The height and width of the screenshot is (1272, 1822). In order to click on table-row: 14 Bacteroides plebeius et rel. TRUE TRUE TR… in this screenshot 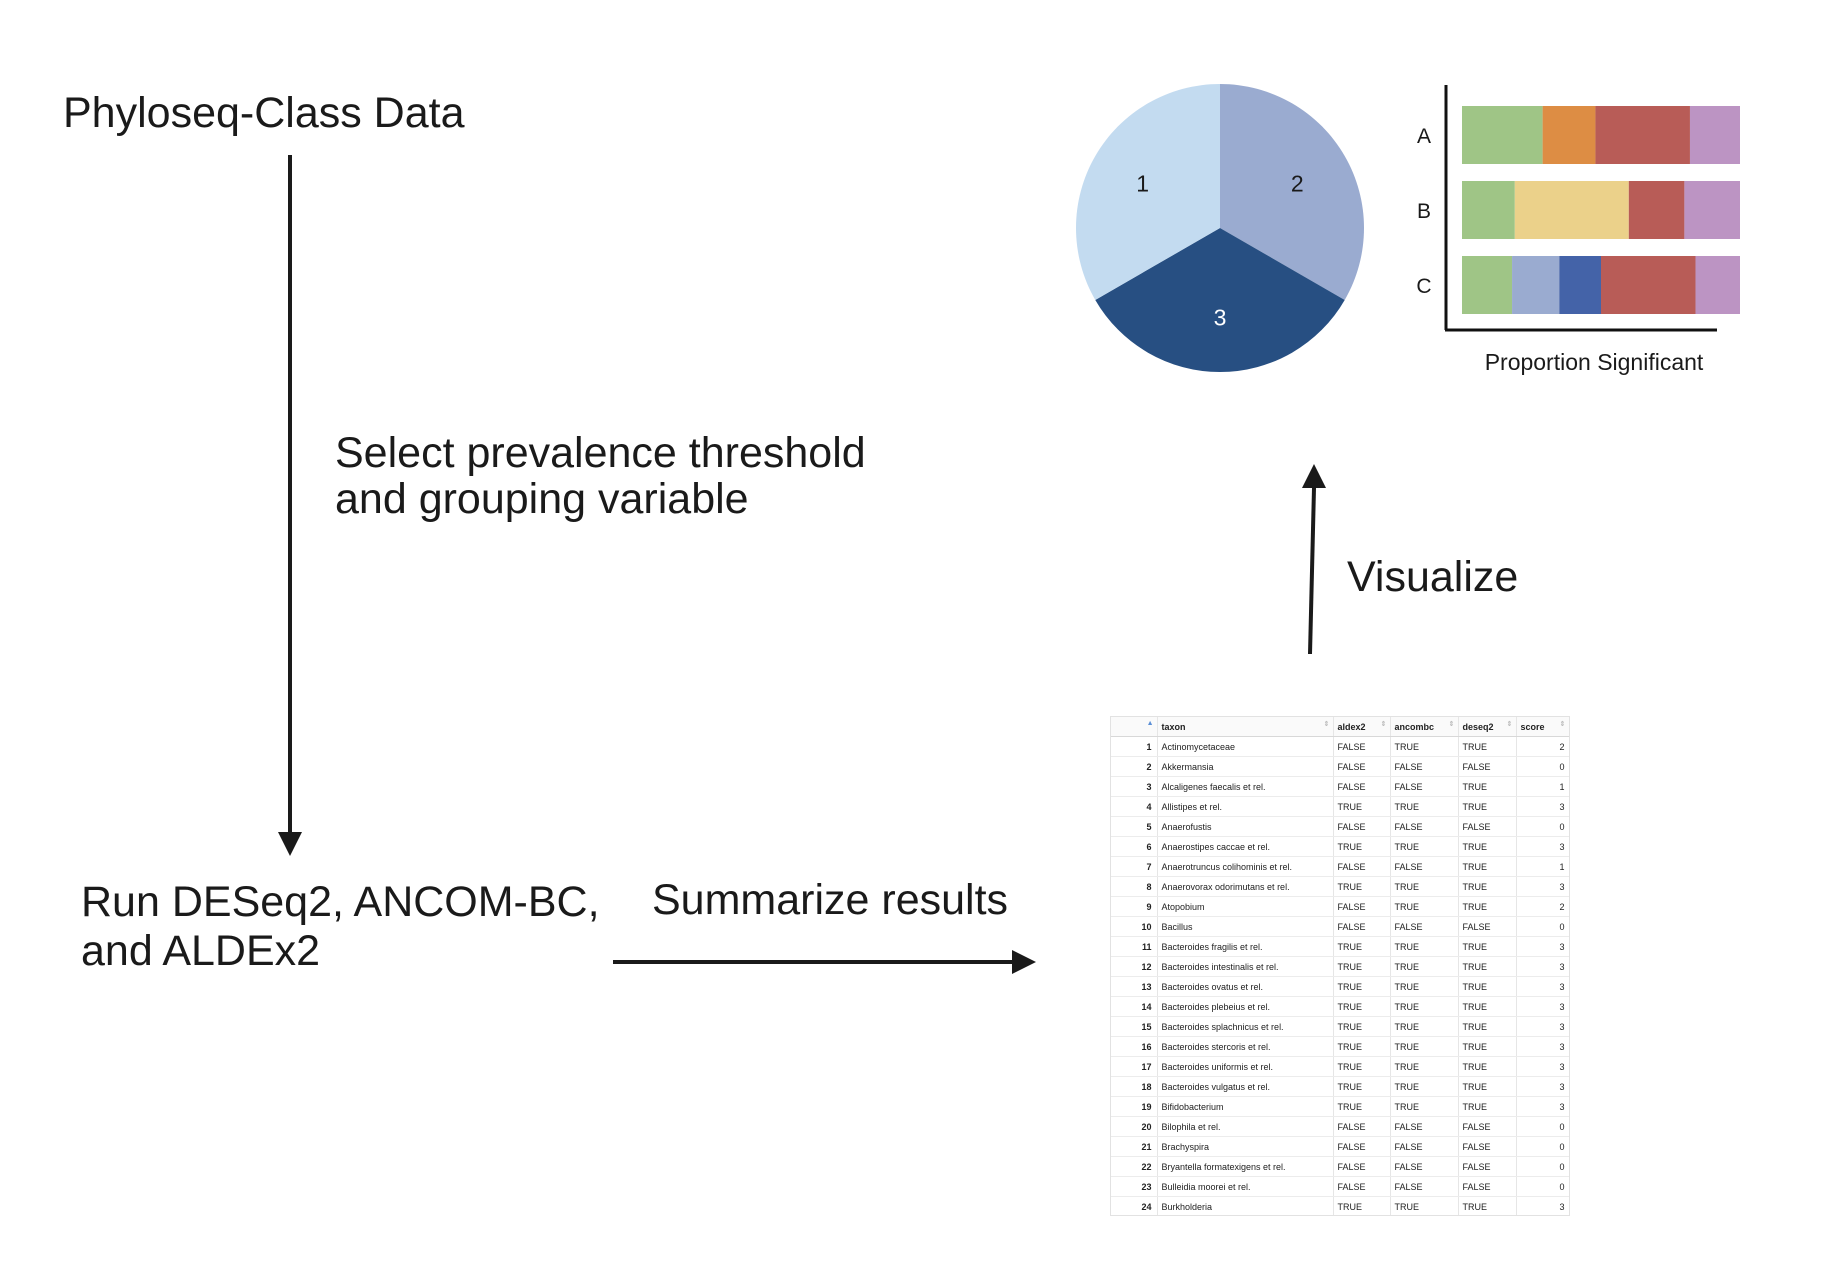, I will do `click(1340, 1006)`.